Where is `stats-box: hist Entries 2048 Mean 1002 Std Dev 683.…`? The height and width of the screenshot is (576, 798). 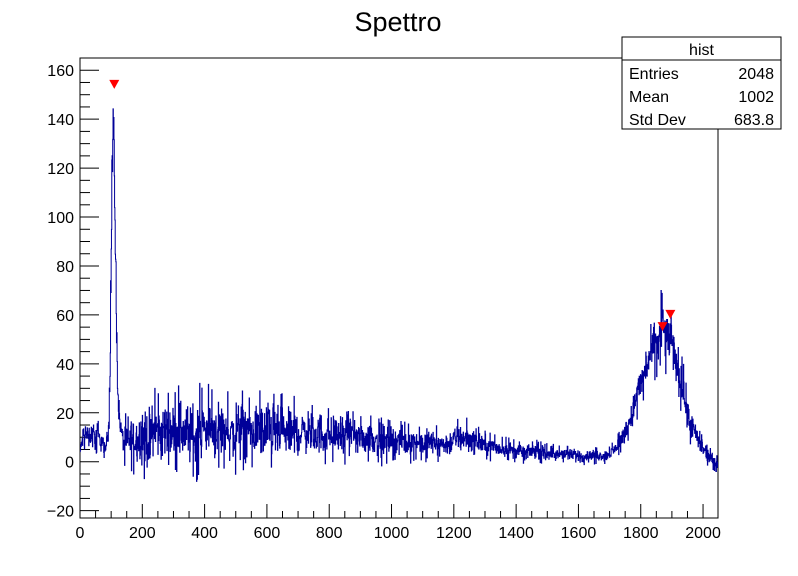
stats-box: hist Entries 2048 Mean 1002 Std Dev 683.… is located at coordinates (701, 83).